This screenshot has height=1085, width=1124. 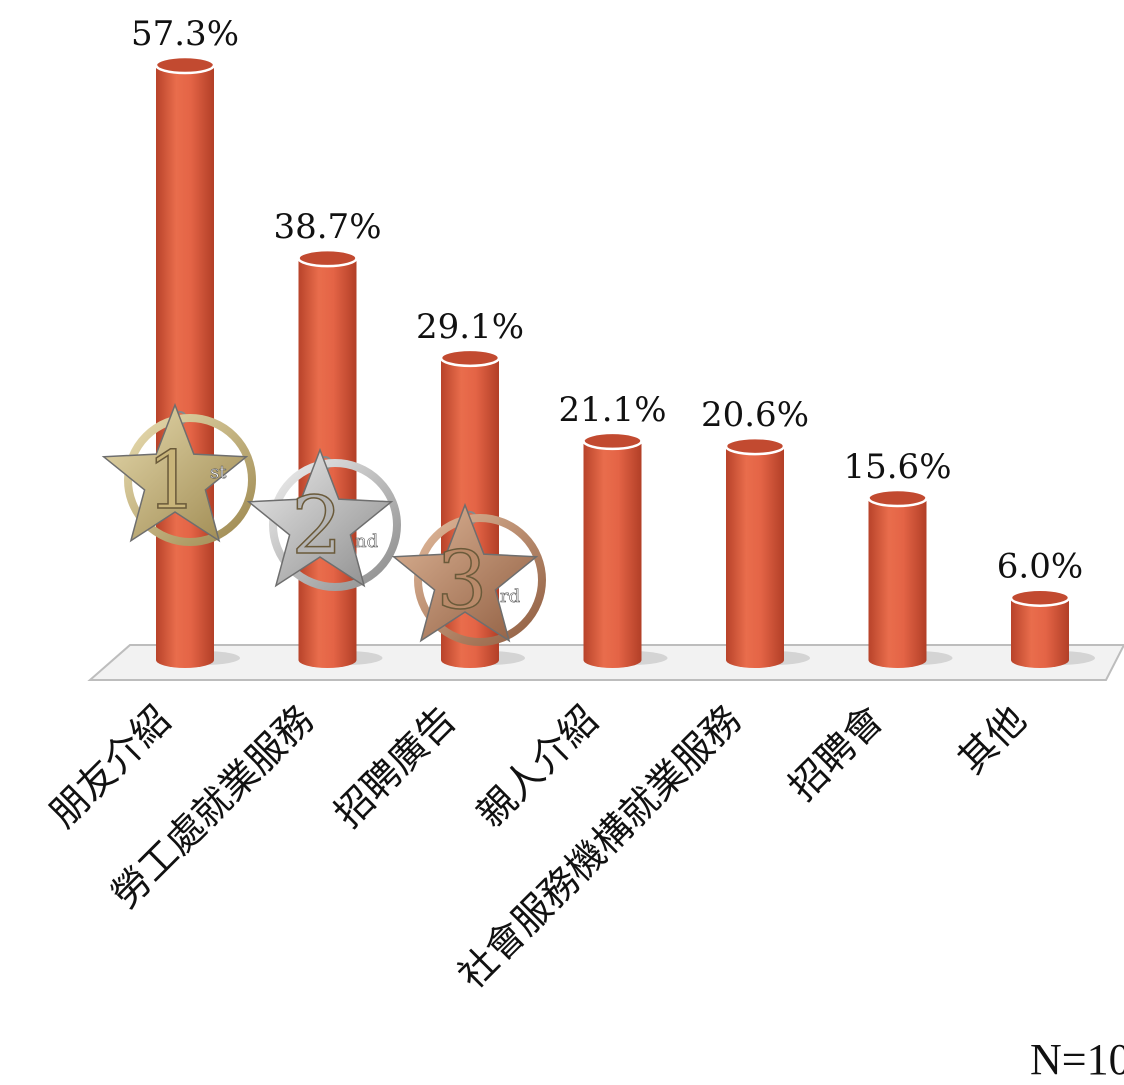 I want to click on category-label: 招聘會, so click(x=836, y=753).